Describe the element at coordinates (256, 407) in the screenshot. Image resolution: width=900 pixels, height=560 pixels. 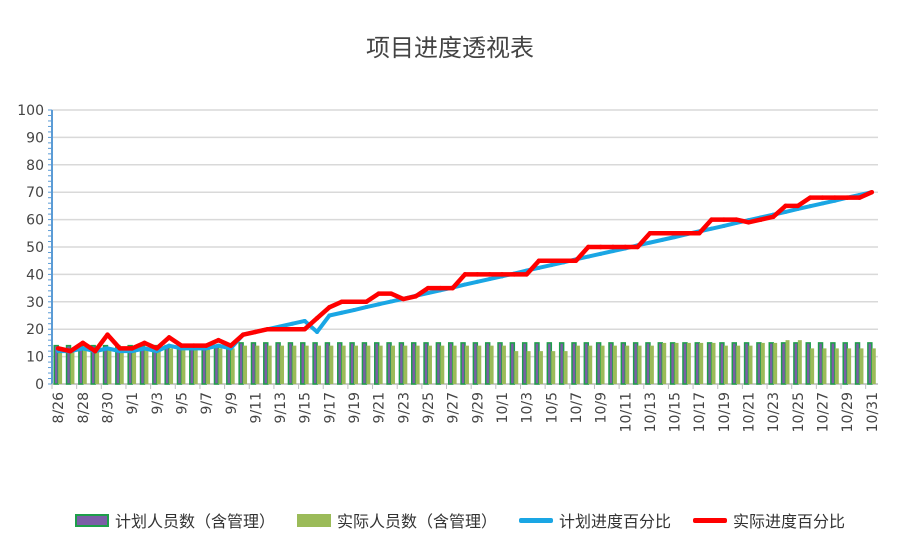
I see `x-tick-label: 9/11` at that location.